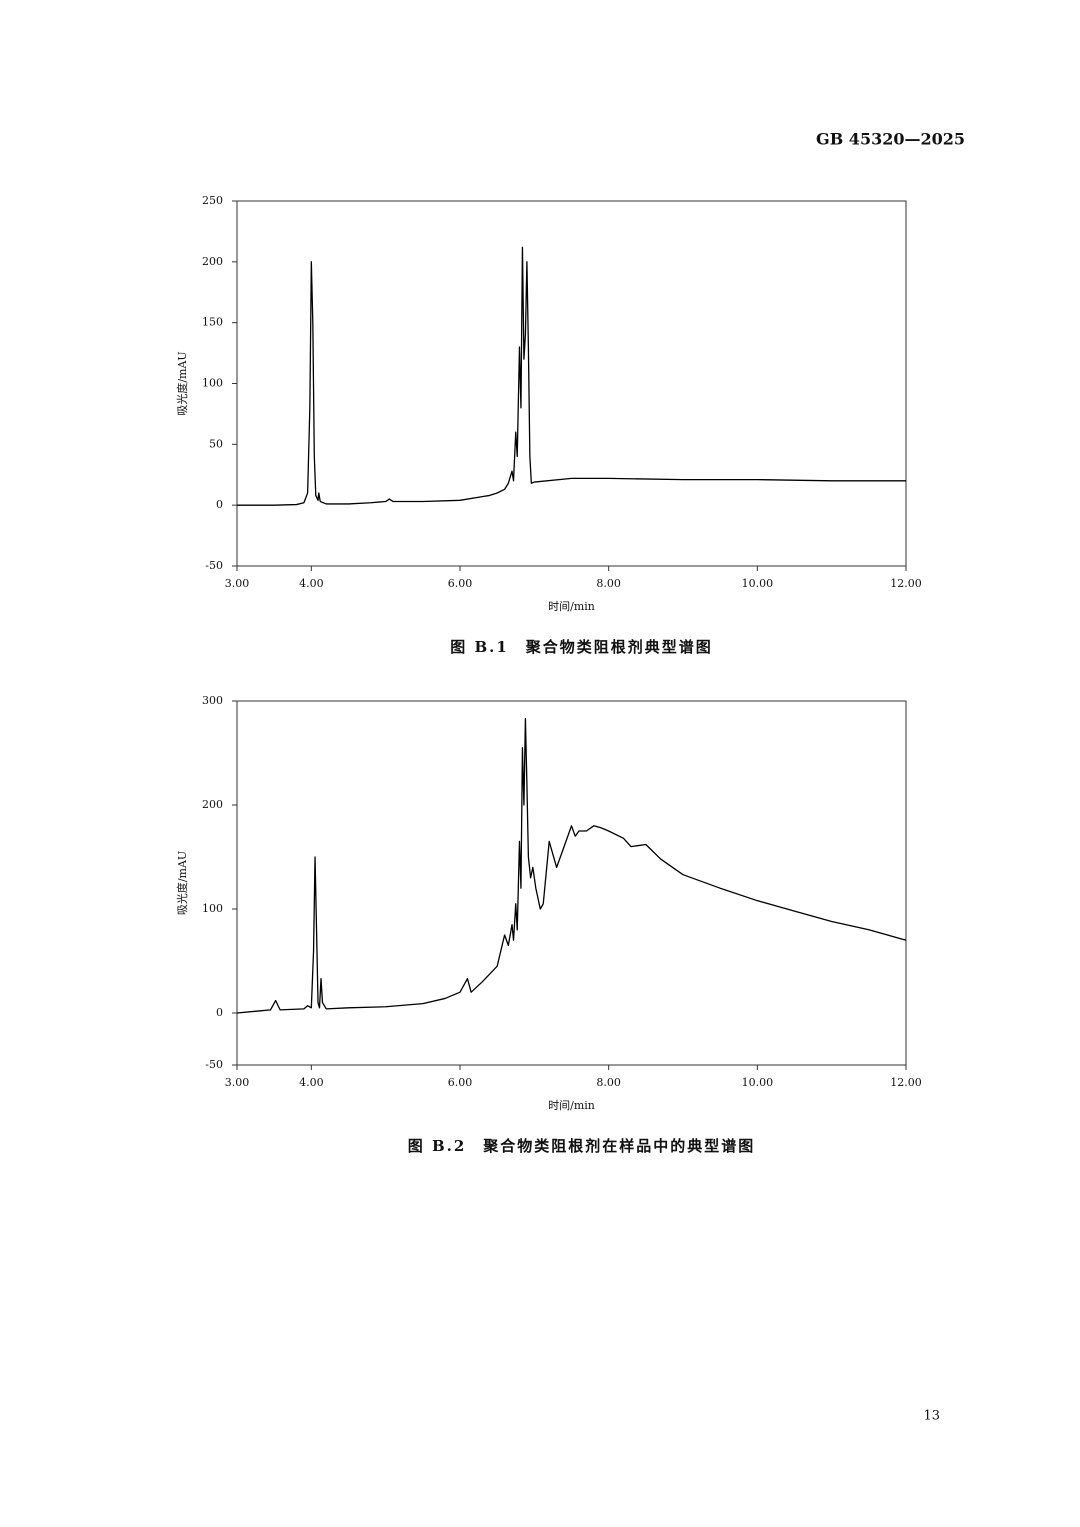 The height and width of the screenshot is (1527, 1080). Describe the element at coordinates (931, 1416) in the screenshot. I see `page-number: 13` at that location.